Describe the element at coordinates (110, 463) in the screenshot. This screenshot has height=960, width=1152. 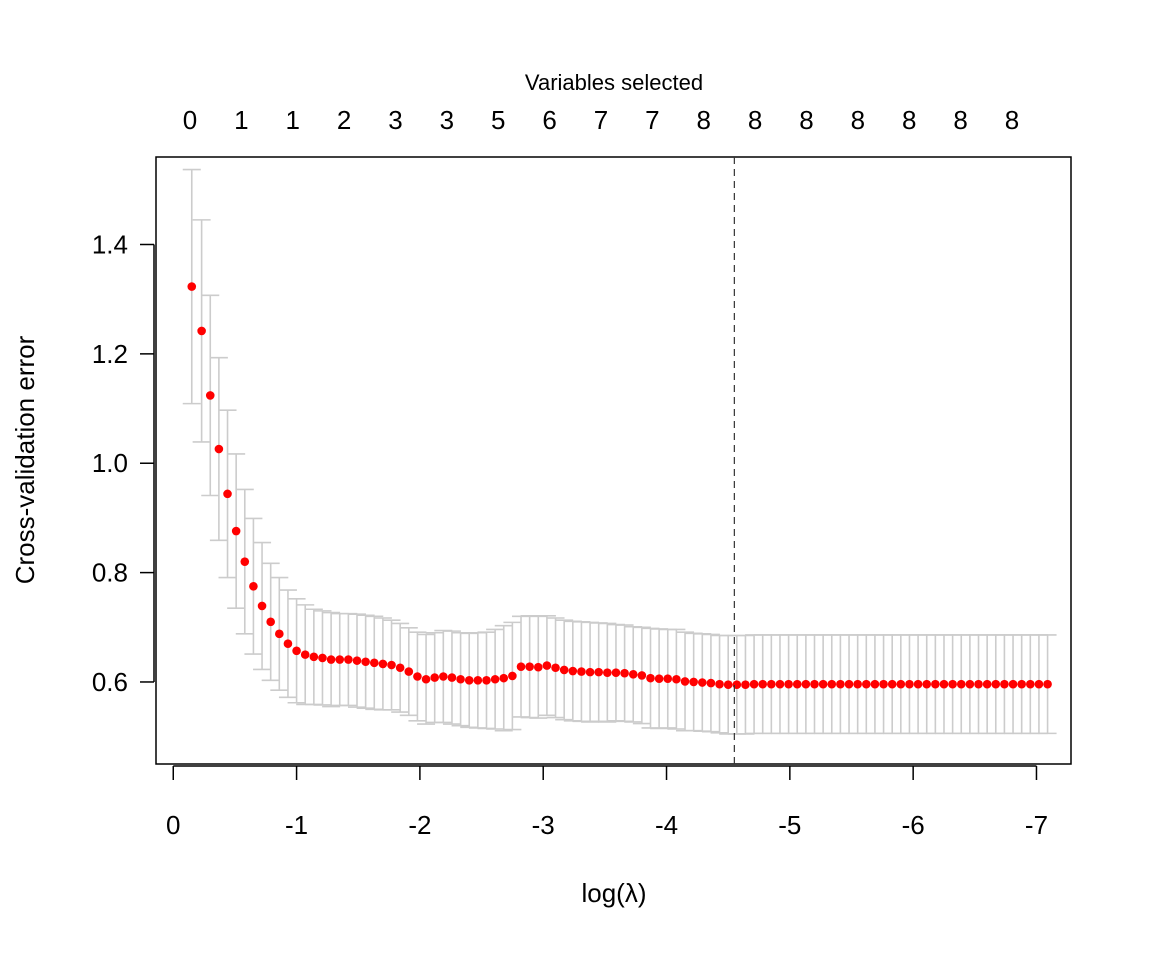
I see `y-tick-label: 1.0` at that location.